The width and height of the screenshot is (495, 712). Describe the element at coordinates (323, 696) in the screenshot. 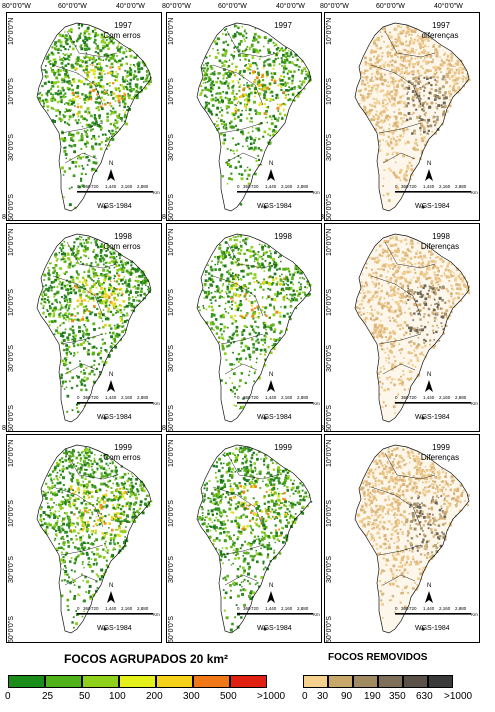

I see `legend-removidos-tick: 30` at that location.